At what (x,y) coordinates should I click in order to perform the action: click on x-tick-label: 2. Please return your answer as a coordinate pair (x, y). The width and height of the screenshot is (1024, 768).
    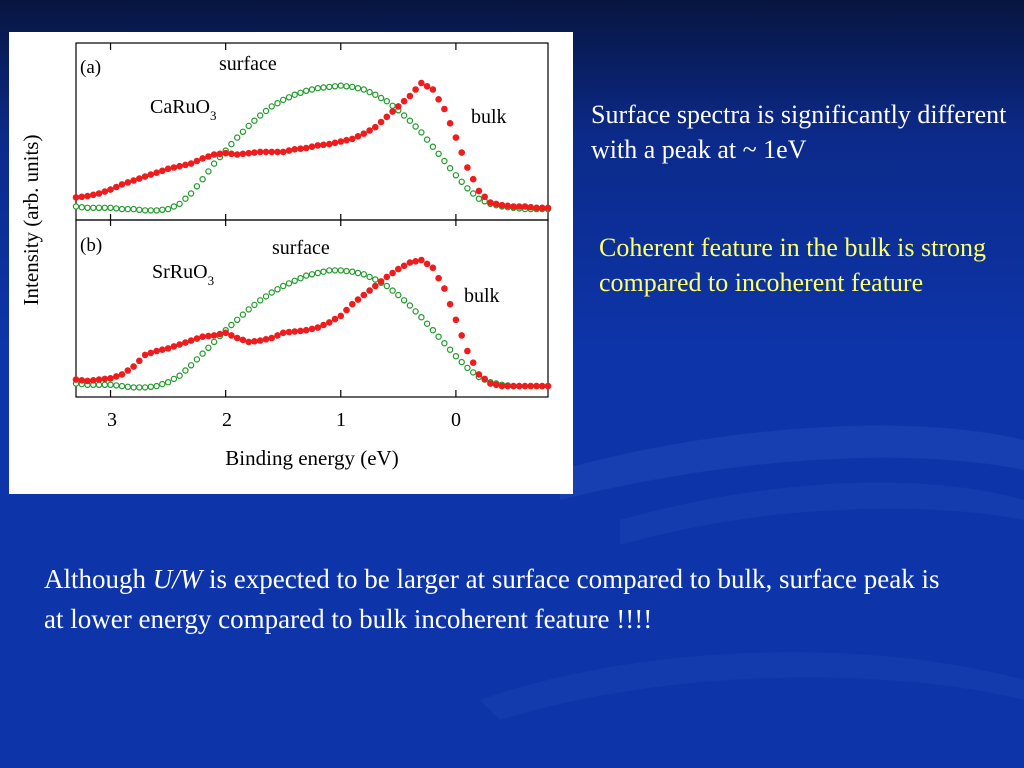
    Looking at the image, I should click on (227, 420).